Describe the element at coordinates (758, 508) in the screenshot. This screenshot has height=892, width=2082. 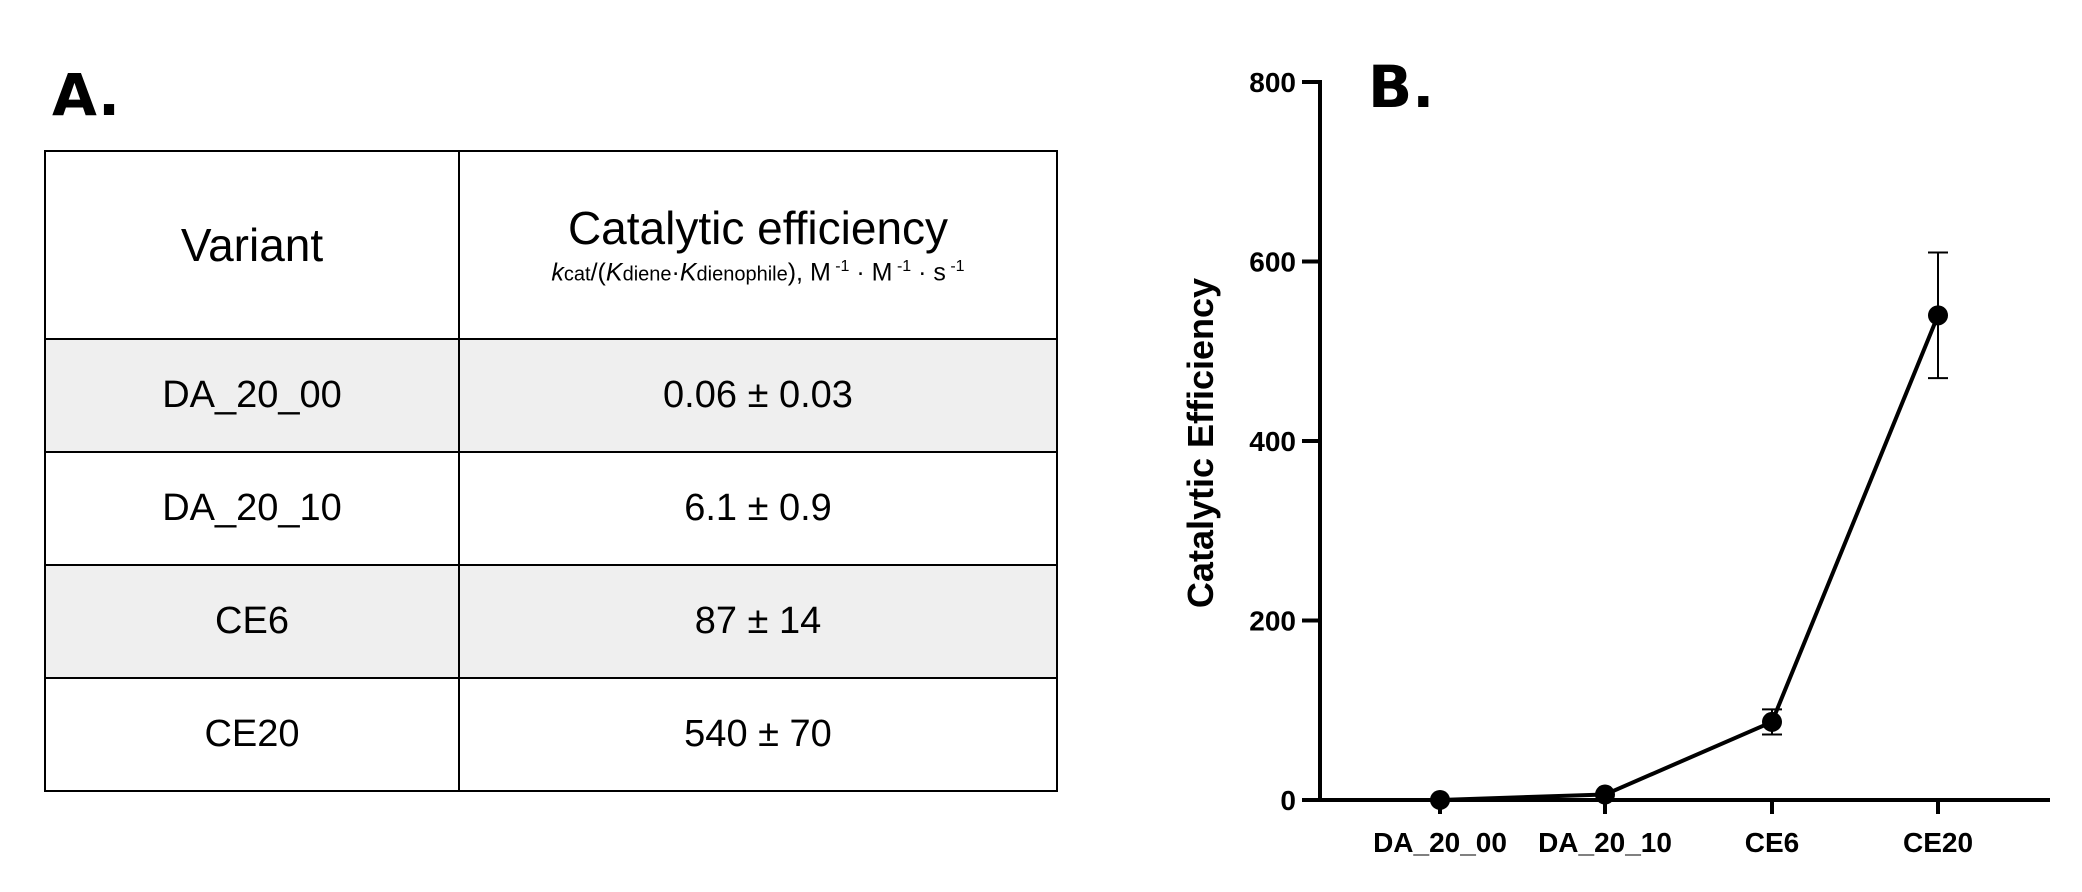
I see `efficiency-cell: 6.1 ± 0.9` at that location.